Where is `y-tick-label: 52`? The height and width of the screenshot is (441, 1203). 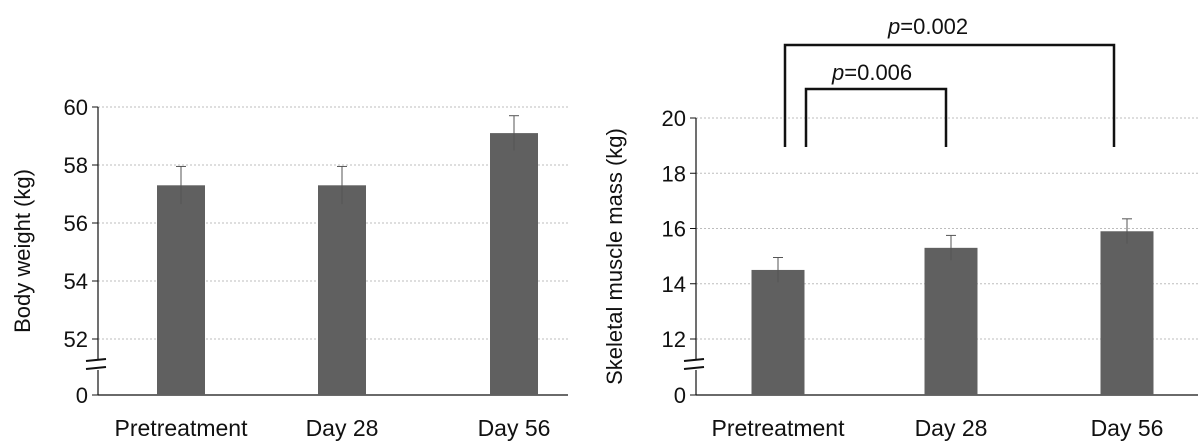 y-tick-label: 52 is located at coordinates (76, 339).